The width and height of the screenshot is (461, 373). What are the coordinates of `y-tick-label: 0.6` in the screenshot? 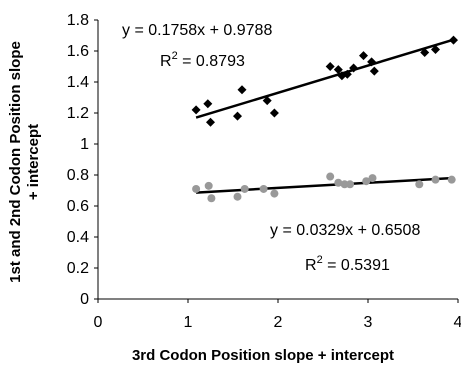 It's located at (78, 206).